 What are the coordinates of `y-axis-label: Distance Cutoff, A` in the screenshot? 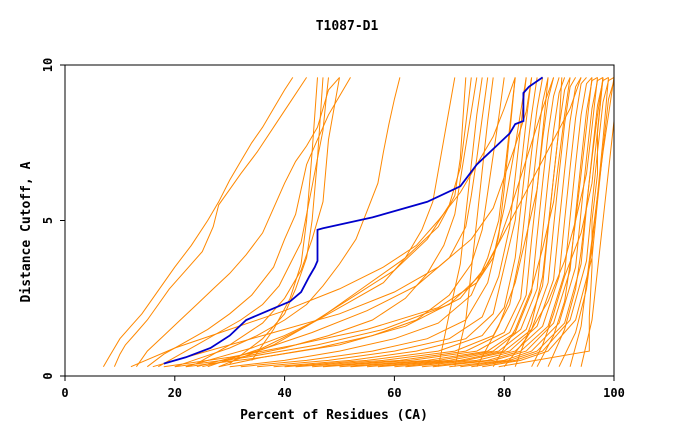 It's located at (26, 231).